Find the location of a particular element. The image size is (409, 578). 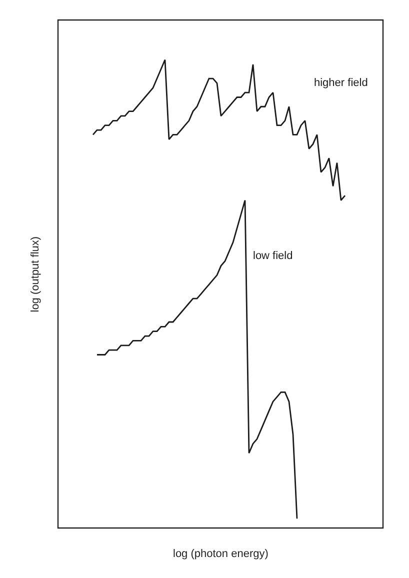

y-axis-title: log (output flux) is located at coordinates (35, 274).